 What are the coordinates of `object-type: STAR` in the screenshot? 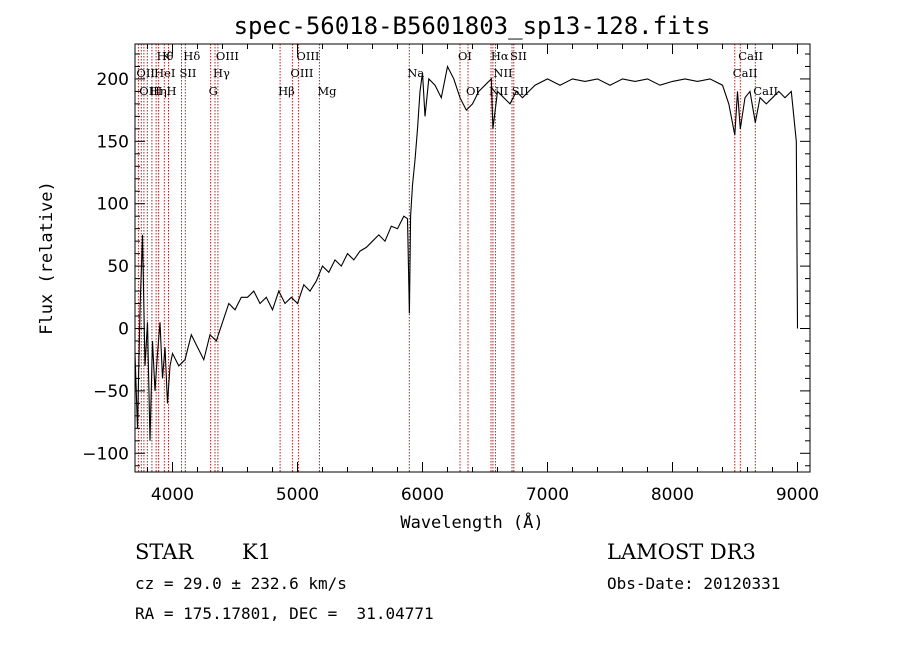 It's located at (164, 552).